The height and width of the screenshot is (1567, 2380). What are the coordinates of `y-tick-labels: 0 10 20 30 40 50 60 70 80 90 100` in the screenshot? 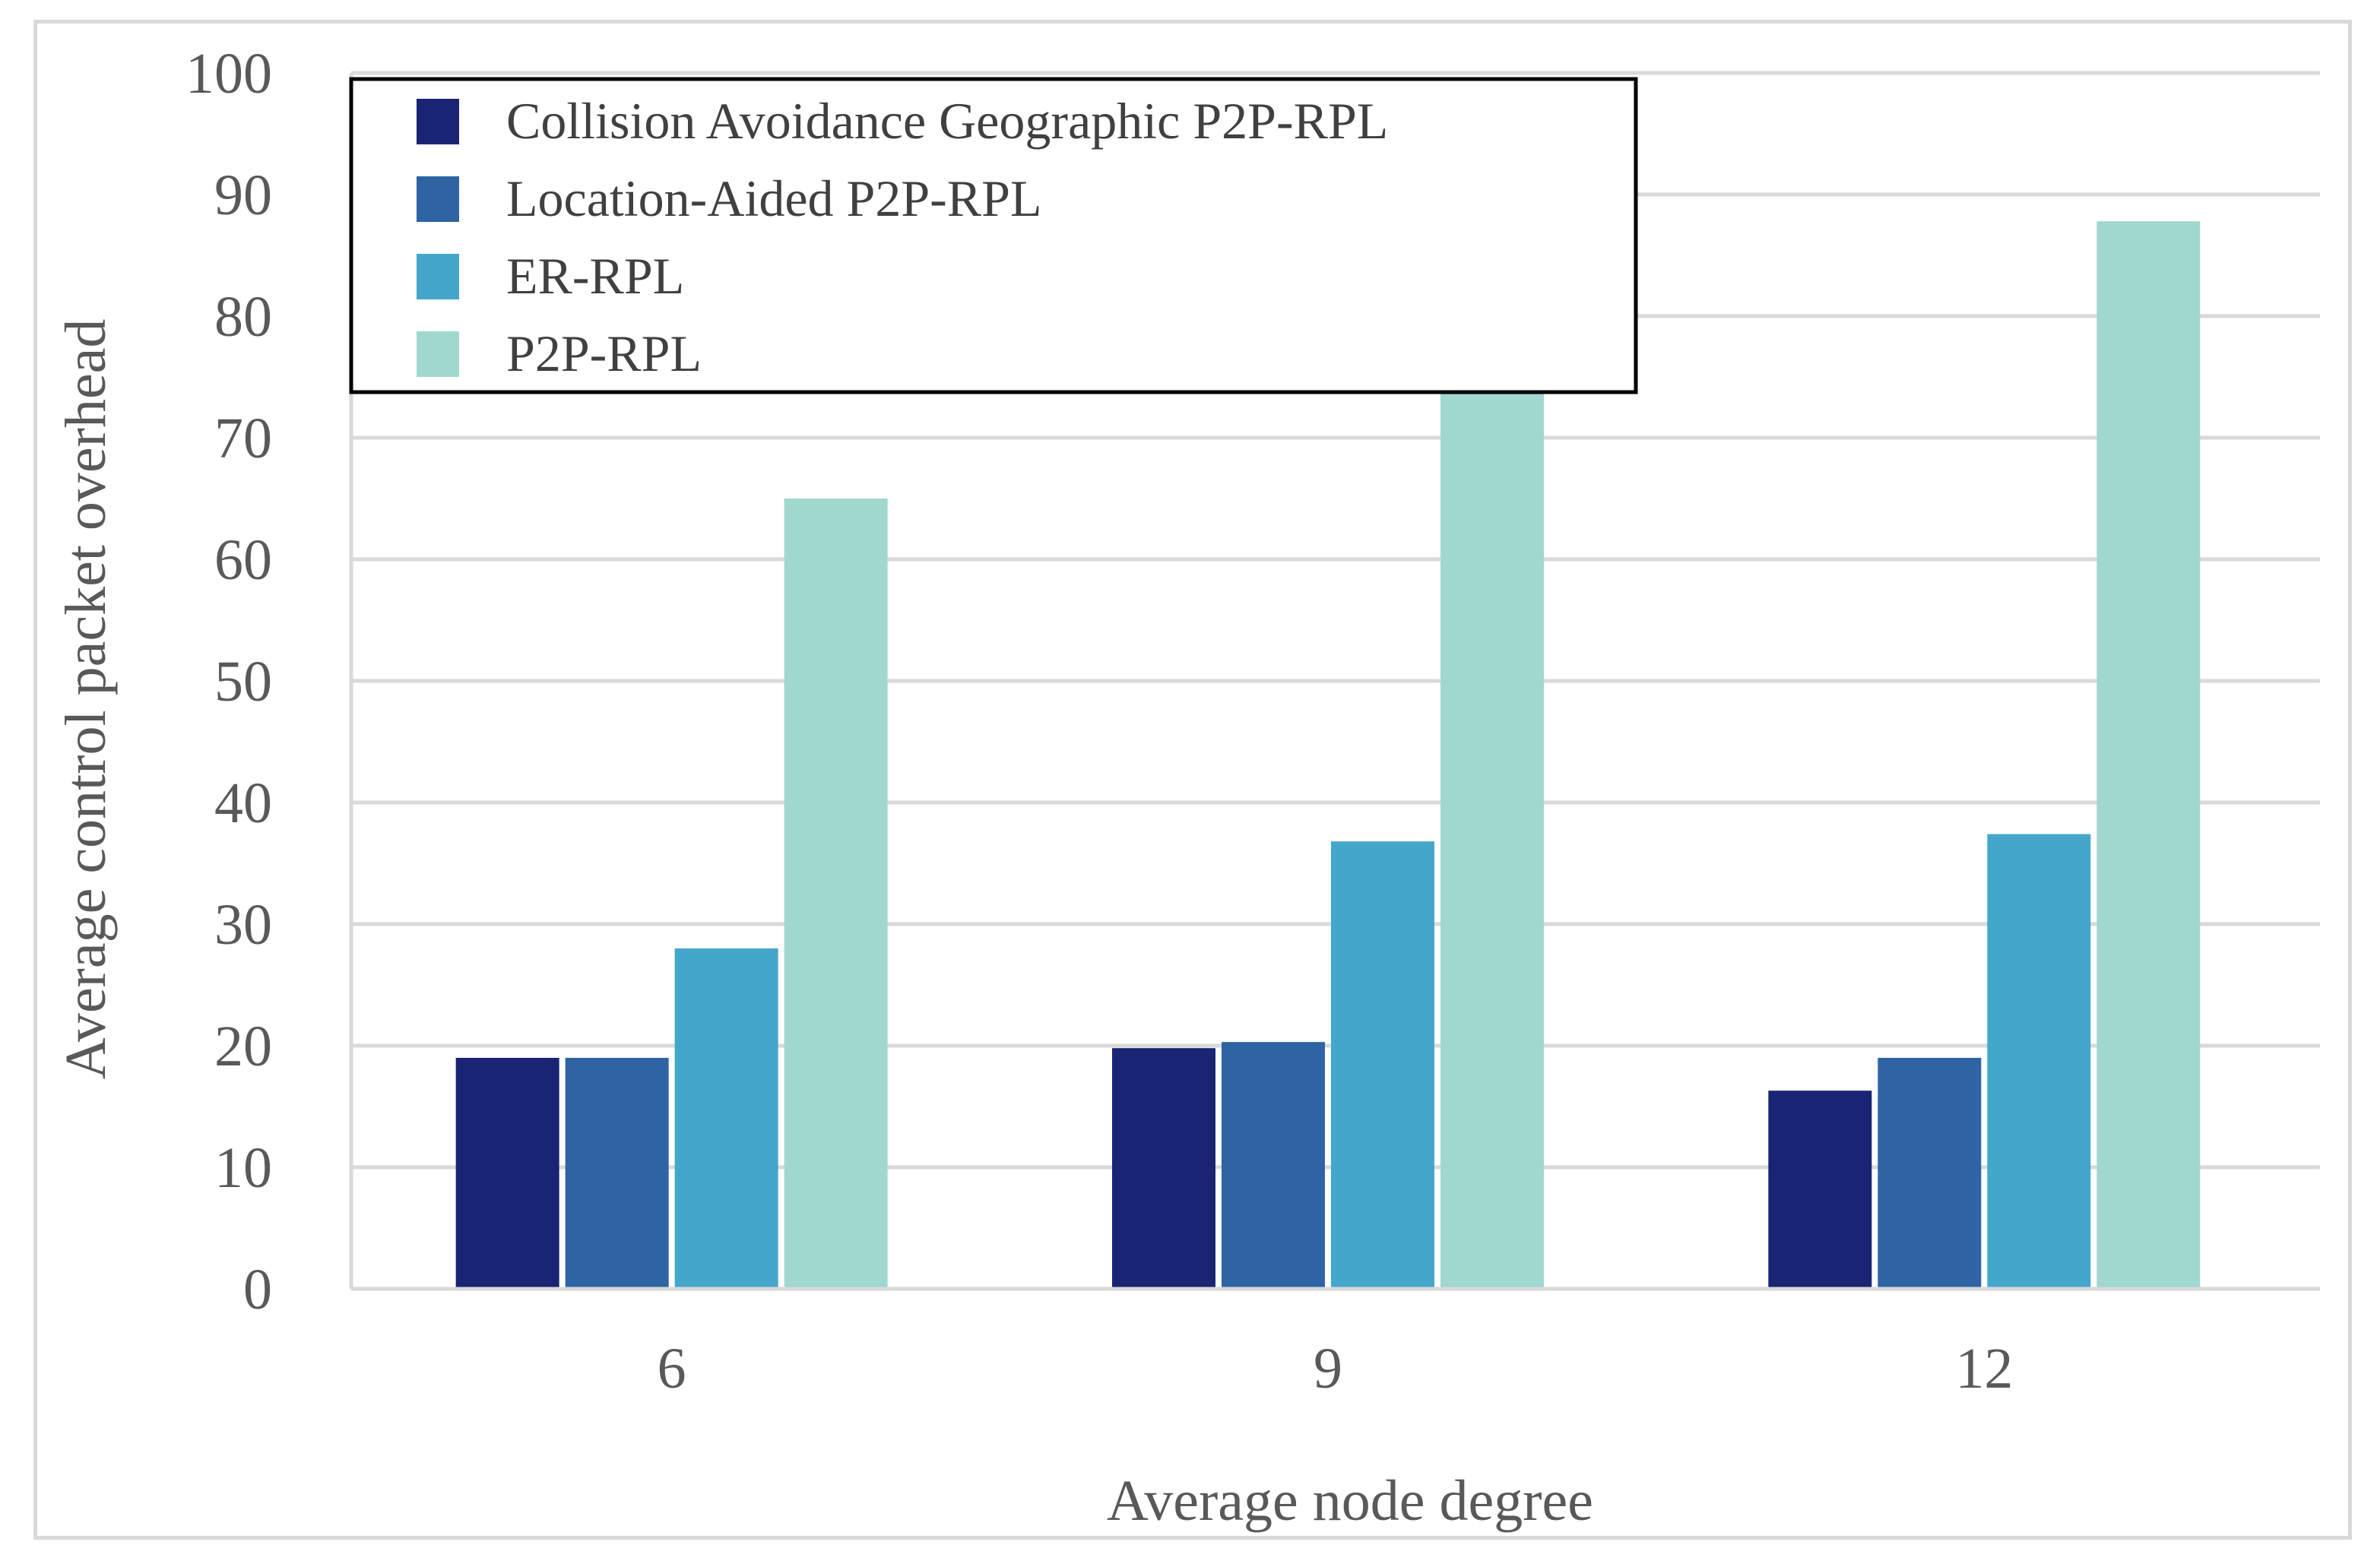 It's located at (228, 682).